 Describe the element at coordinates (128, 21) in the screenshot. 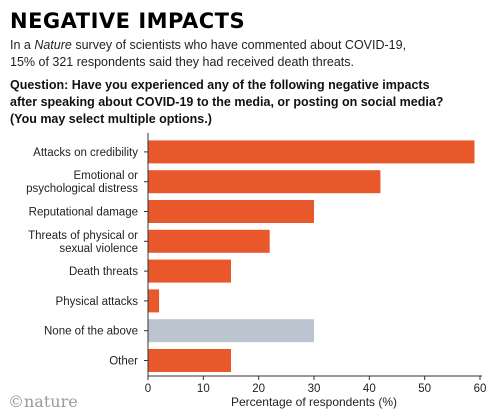

I see `chart-title: NEGATIVE IMPACTS` at that location.